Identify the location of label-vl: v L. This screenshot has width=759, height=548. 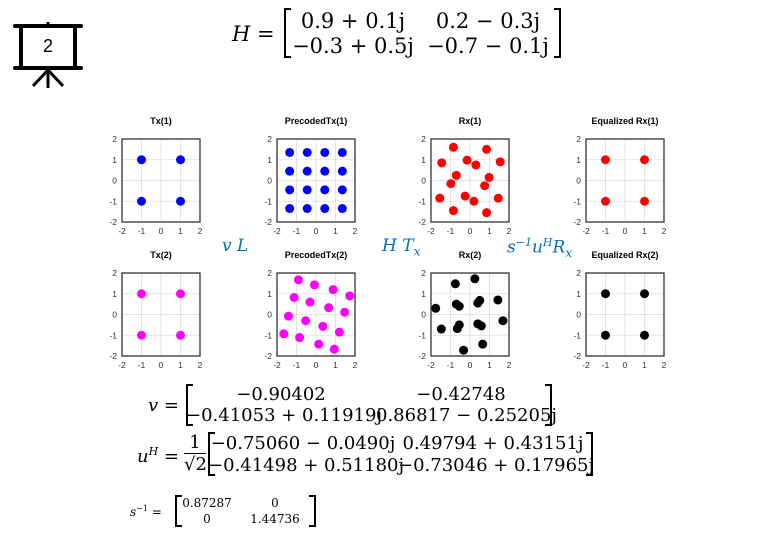
(235, 246).